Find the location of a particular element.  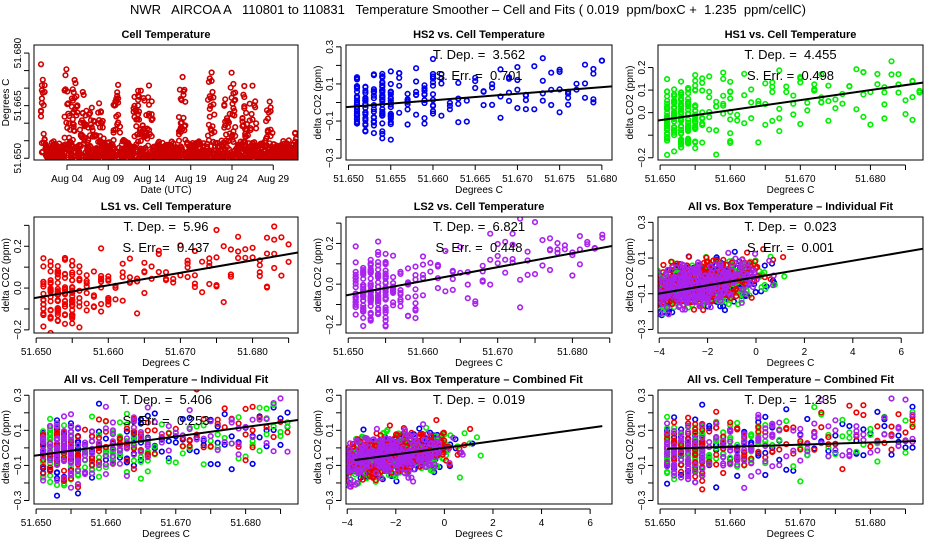

x-axis-label: Degrees C is located at coordinates (479, 363).